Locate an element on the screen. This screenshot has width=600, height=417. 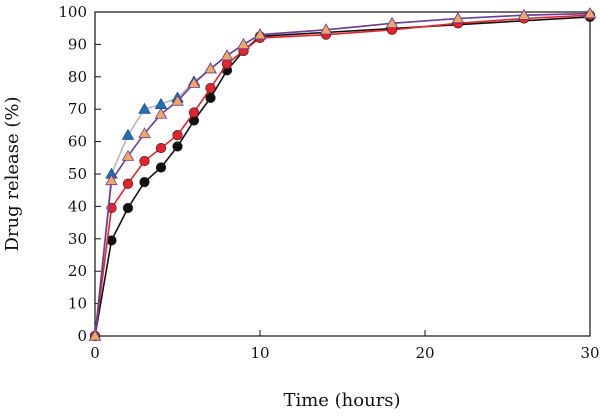
y-tick-label: 100 is located at coordinates (72, 12).